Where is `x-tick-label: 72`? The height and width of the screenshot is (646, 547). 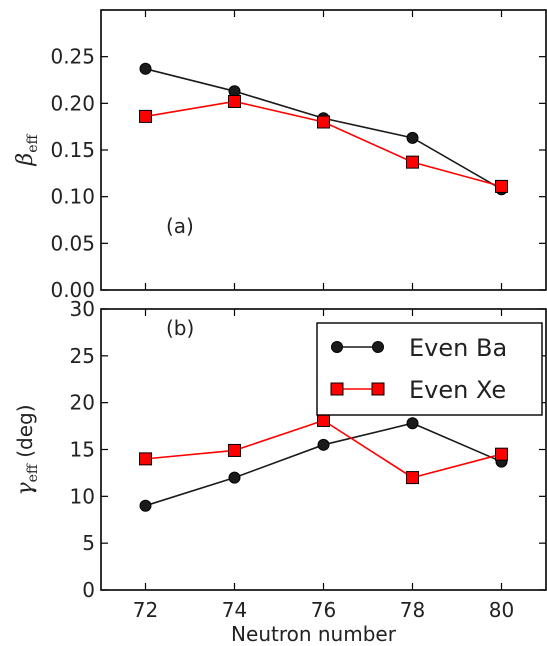 x-tick-label: 72 is located at coordinates (145, 610).